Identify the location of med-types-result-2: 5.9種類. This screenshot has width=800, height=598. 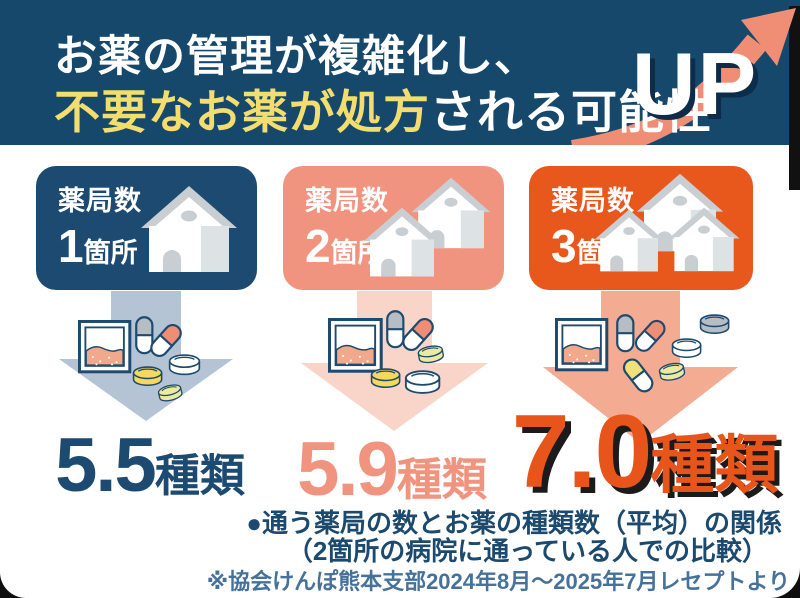
(392, 470).